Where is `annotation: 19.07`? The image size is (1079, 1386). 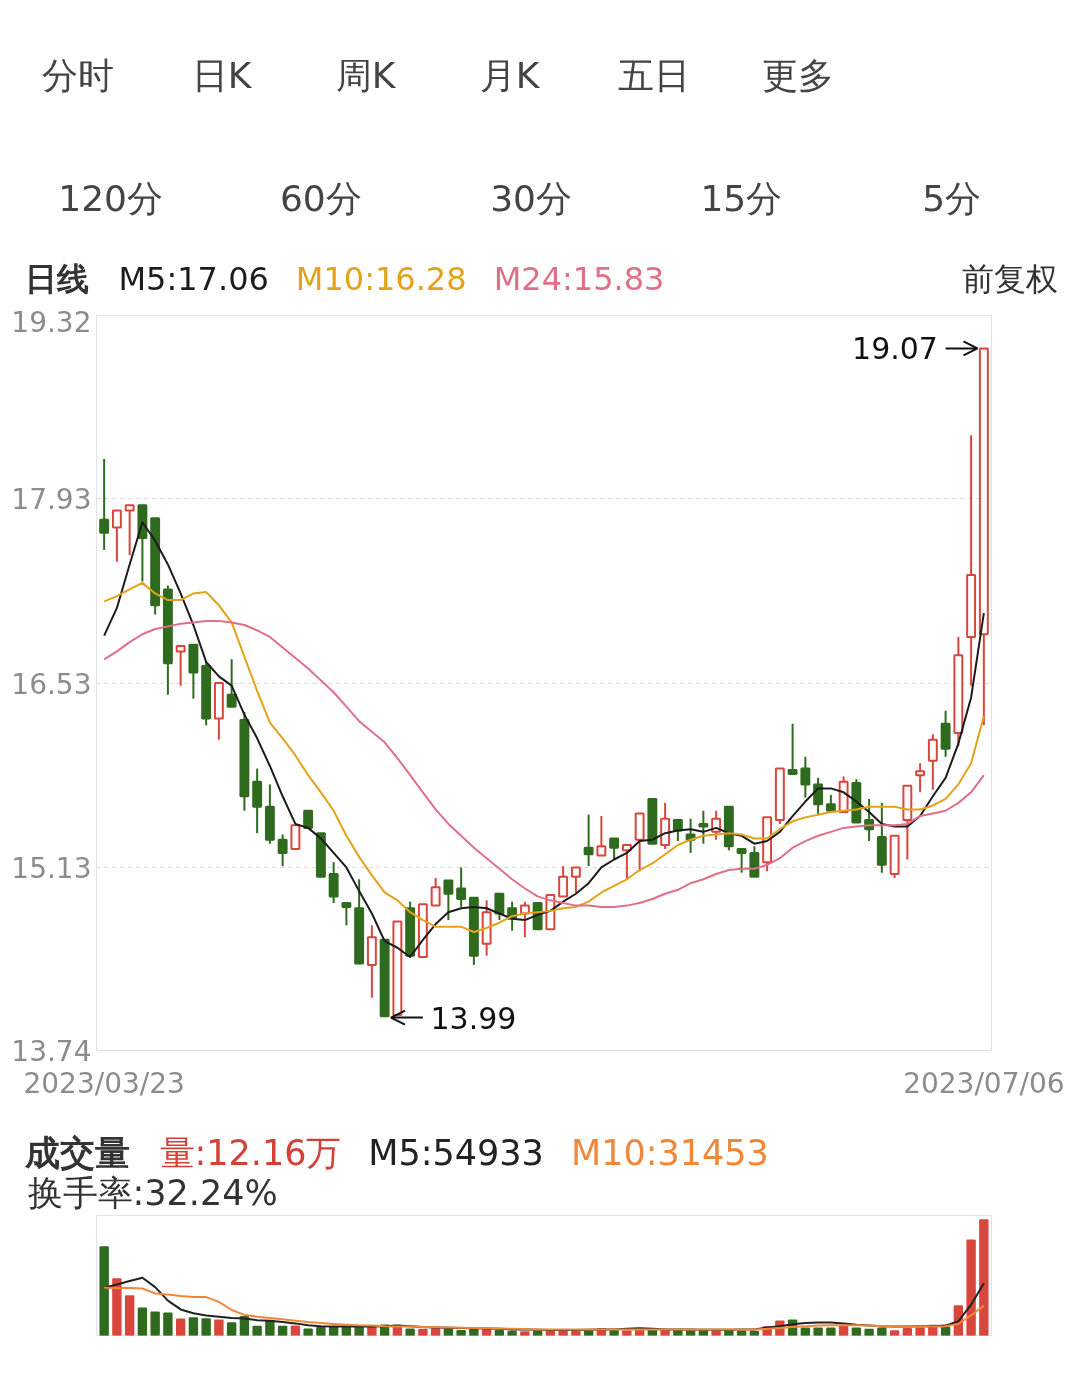 annotation: 19.07 is located at coordinates (895, 349).